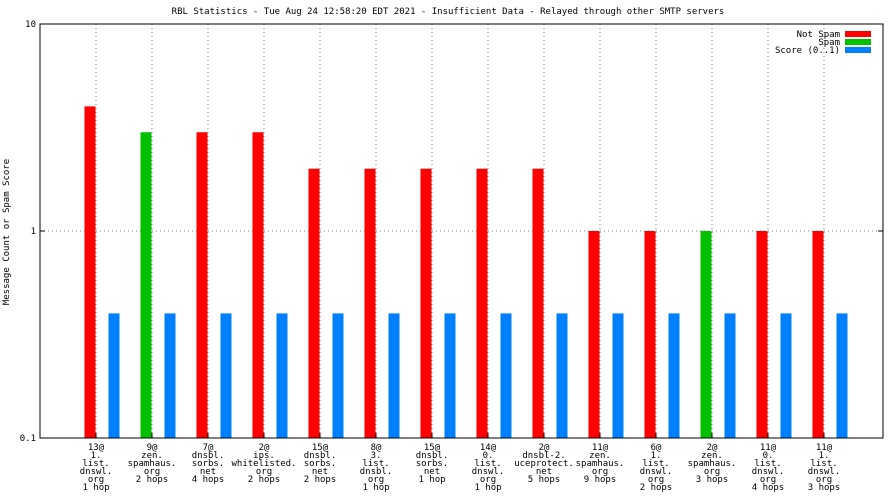 Image resolution: width=896 pixels, height=504 pixels. What do you see at coordinates (544, 448) in the screenshot?
I see `x-tick-label: 2@` at bounding box center [544, 448].